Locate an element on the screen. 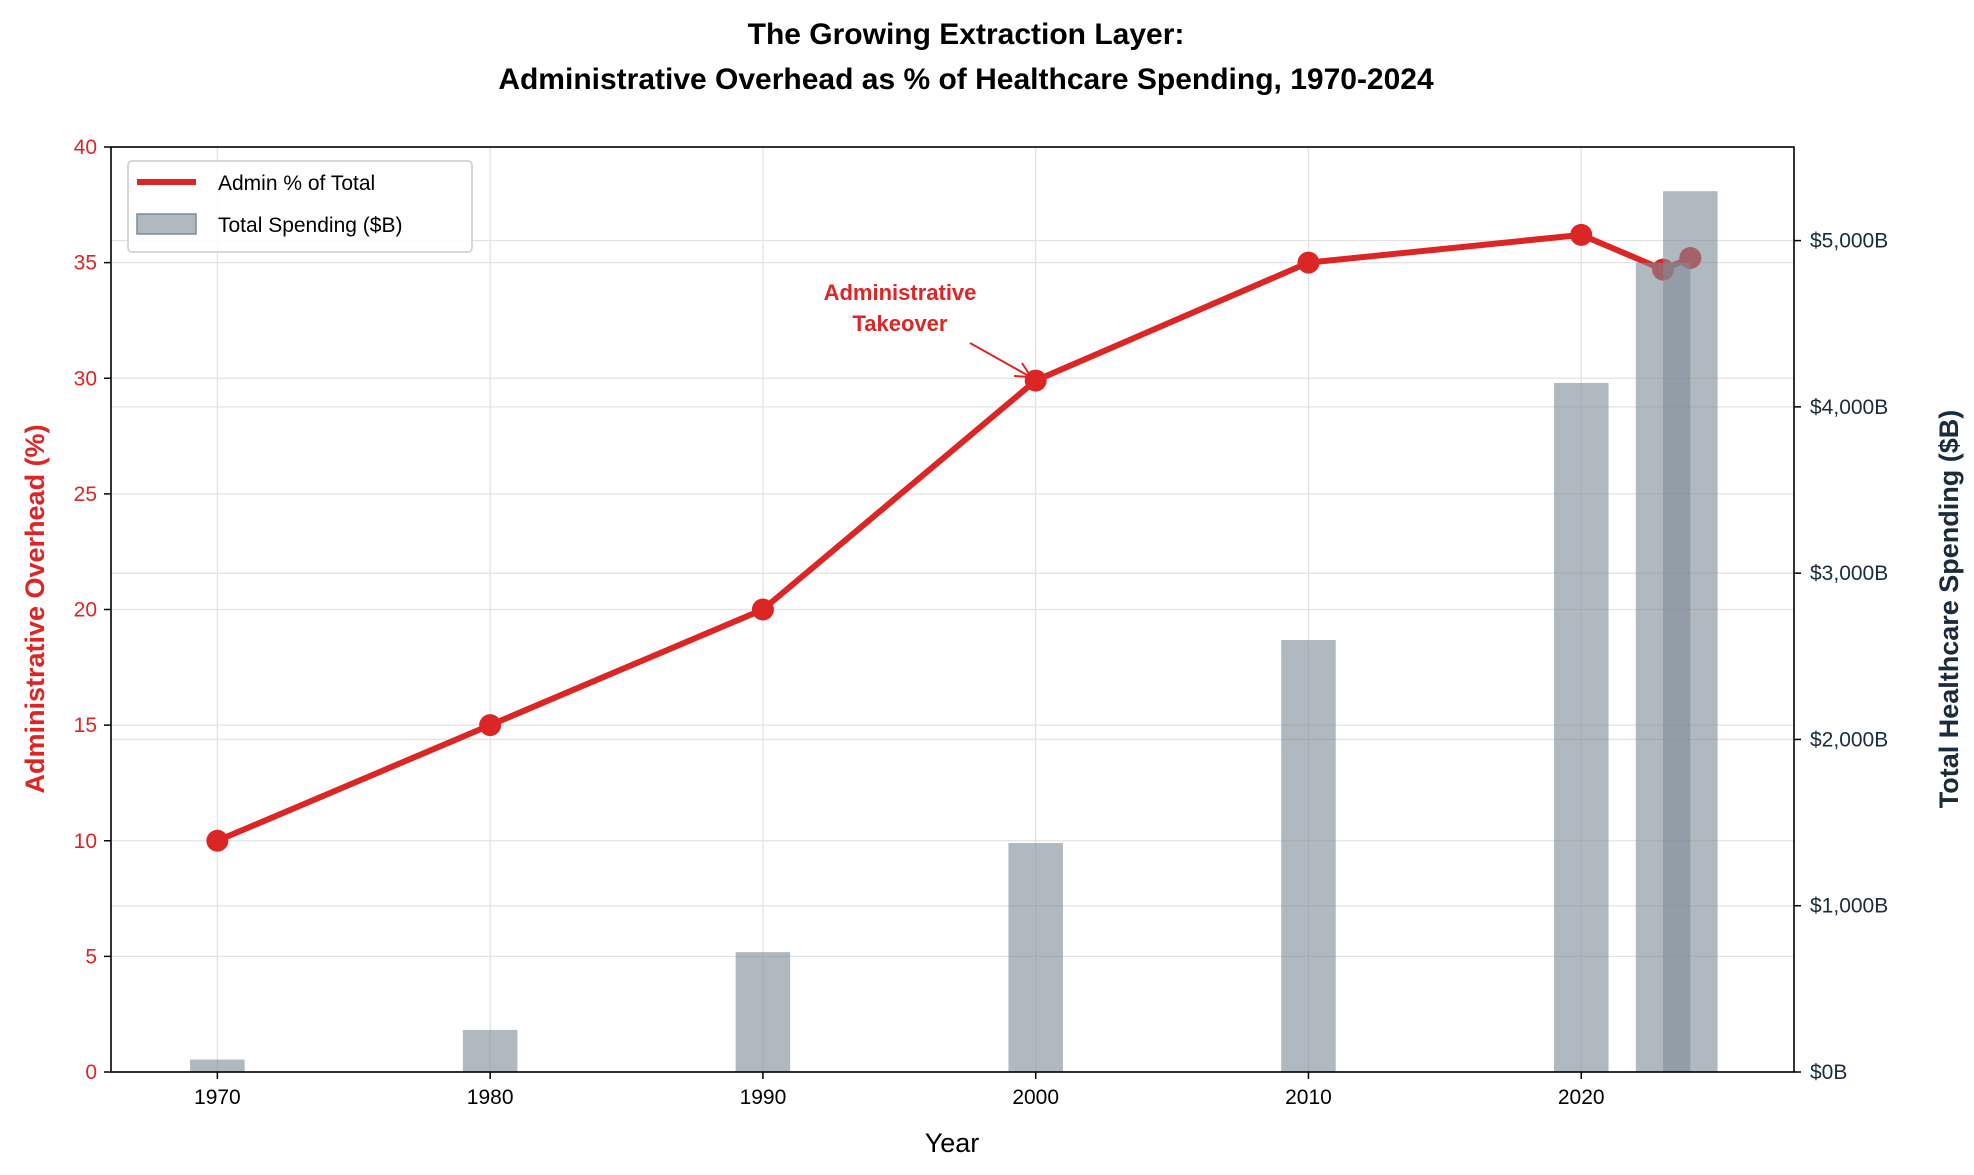 The width and height of the screenshot is (1974, 1175). legend-label-admin: Admin % of Total is located at coordinates (296, 183).